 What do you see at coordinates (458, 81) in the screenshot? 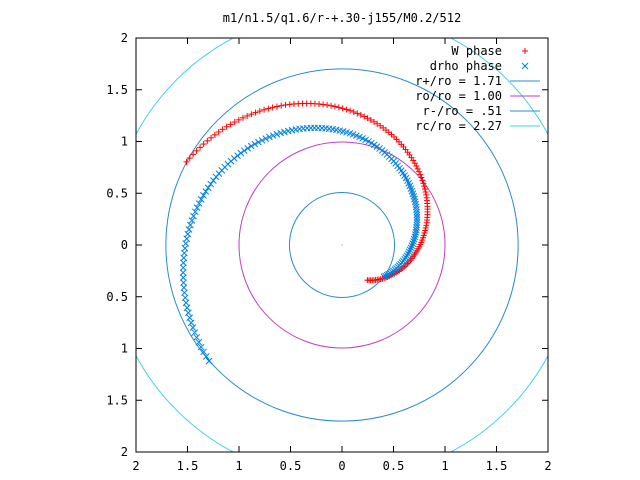
I see `legend-label: r+/ro = 1.71` at bounding box center [458, 81].